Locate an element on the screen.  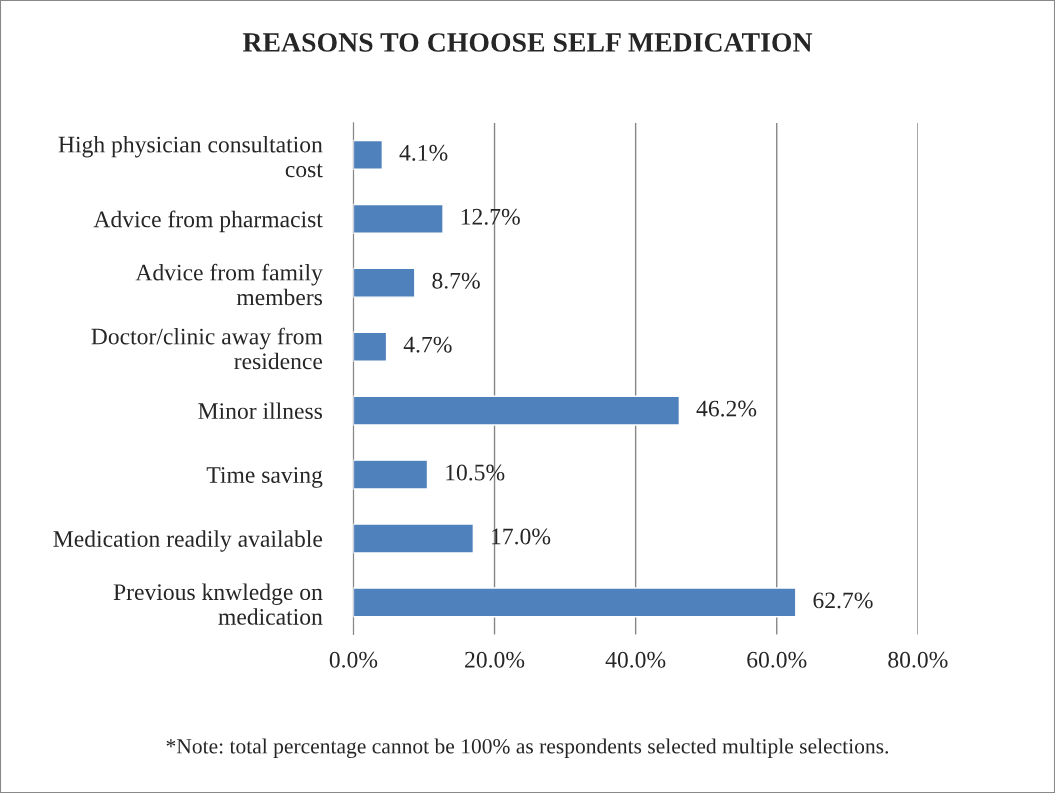
y-tick-label: Previous knwledge on medication is located at coordinates (218, 604).